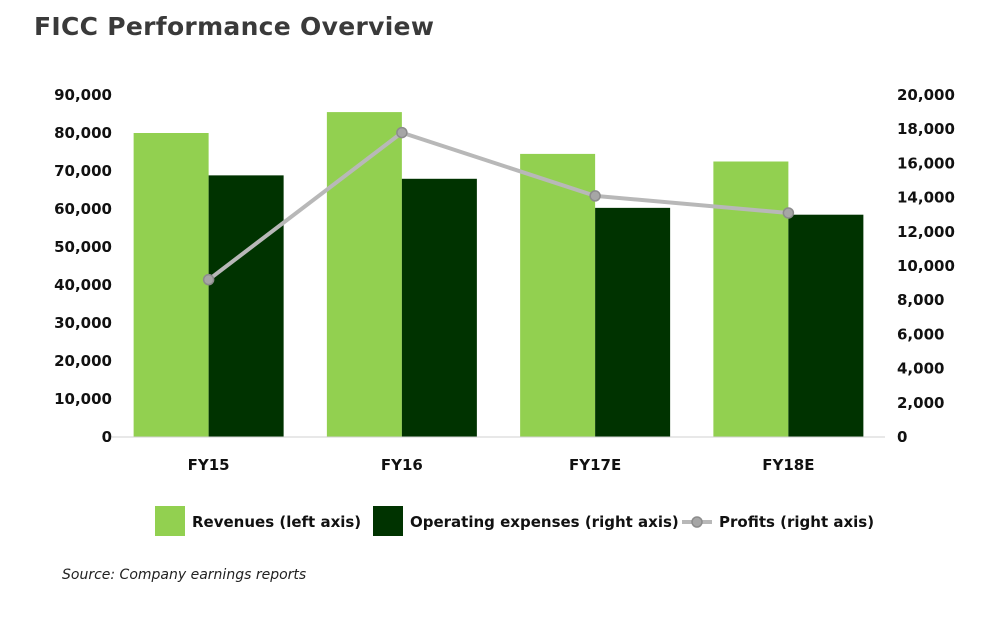 The height and width of the screenshot is (628, 996). I want to click on source-note: Source: Company earnings reports, so click(184, 575).